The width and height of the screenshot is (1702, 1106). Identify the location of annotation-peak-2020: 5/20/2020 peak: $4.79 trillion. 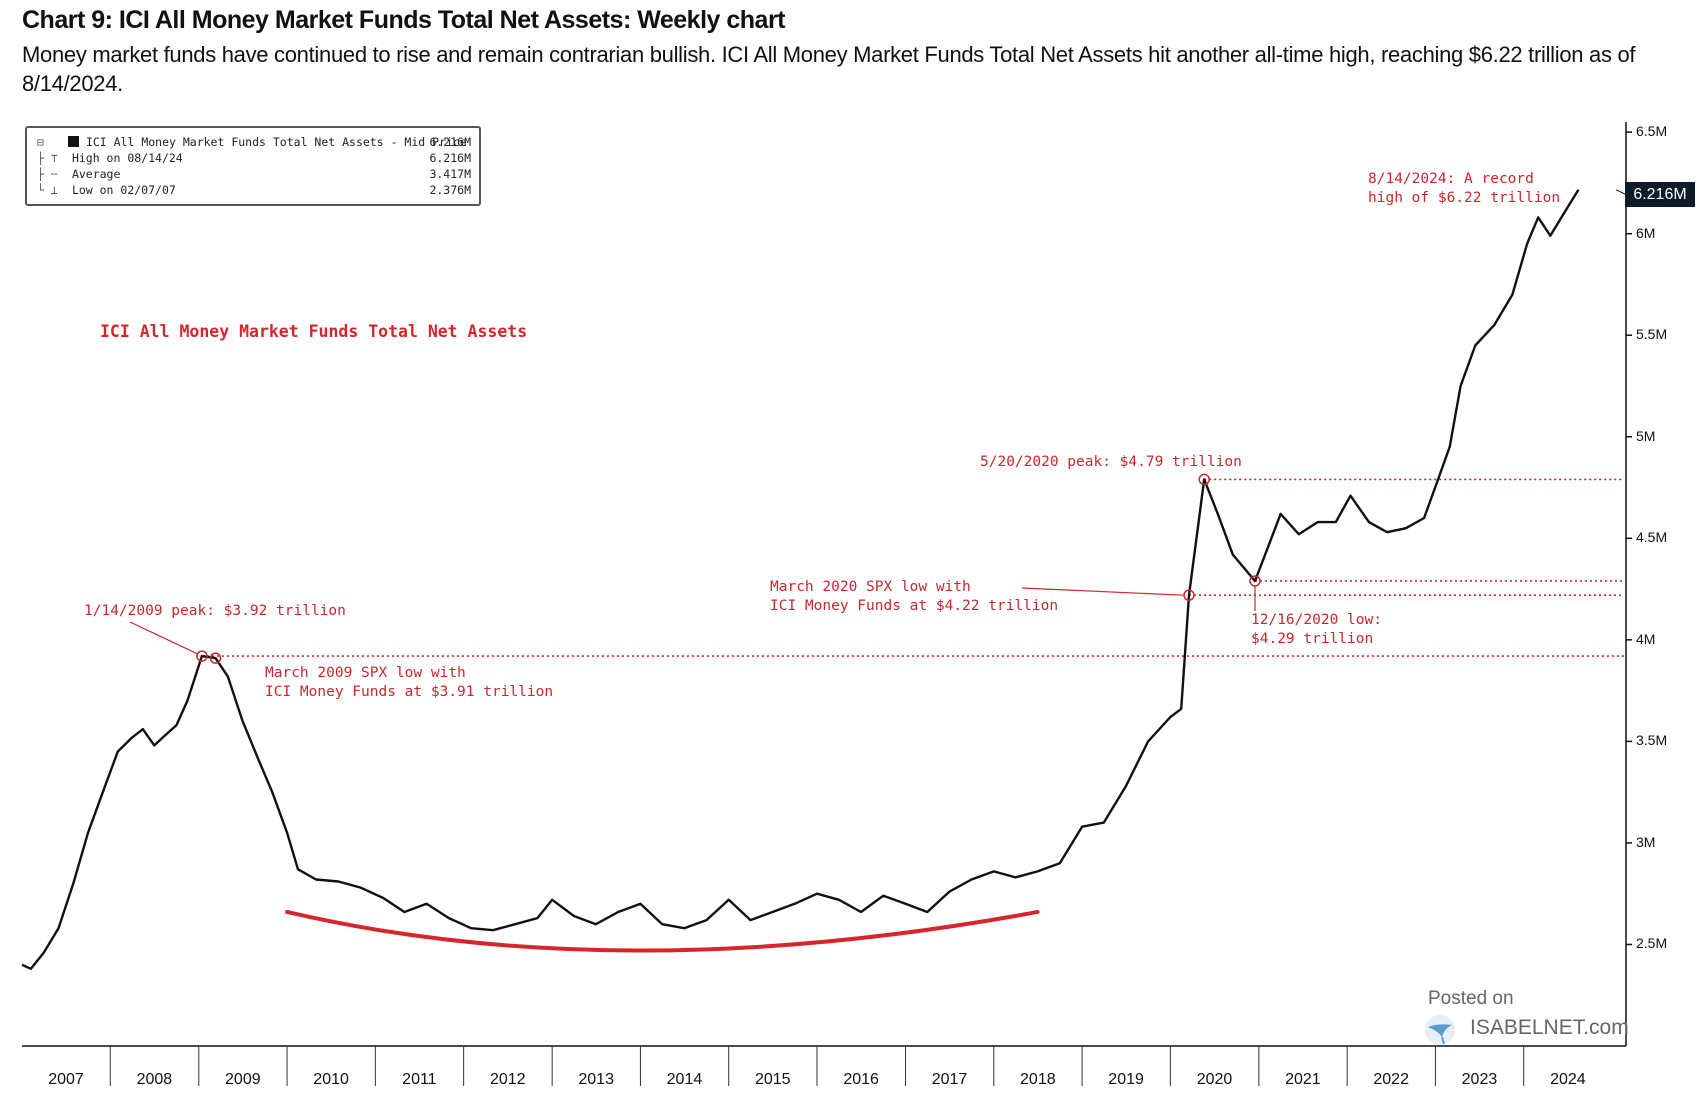
(1111, 462).